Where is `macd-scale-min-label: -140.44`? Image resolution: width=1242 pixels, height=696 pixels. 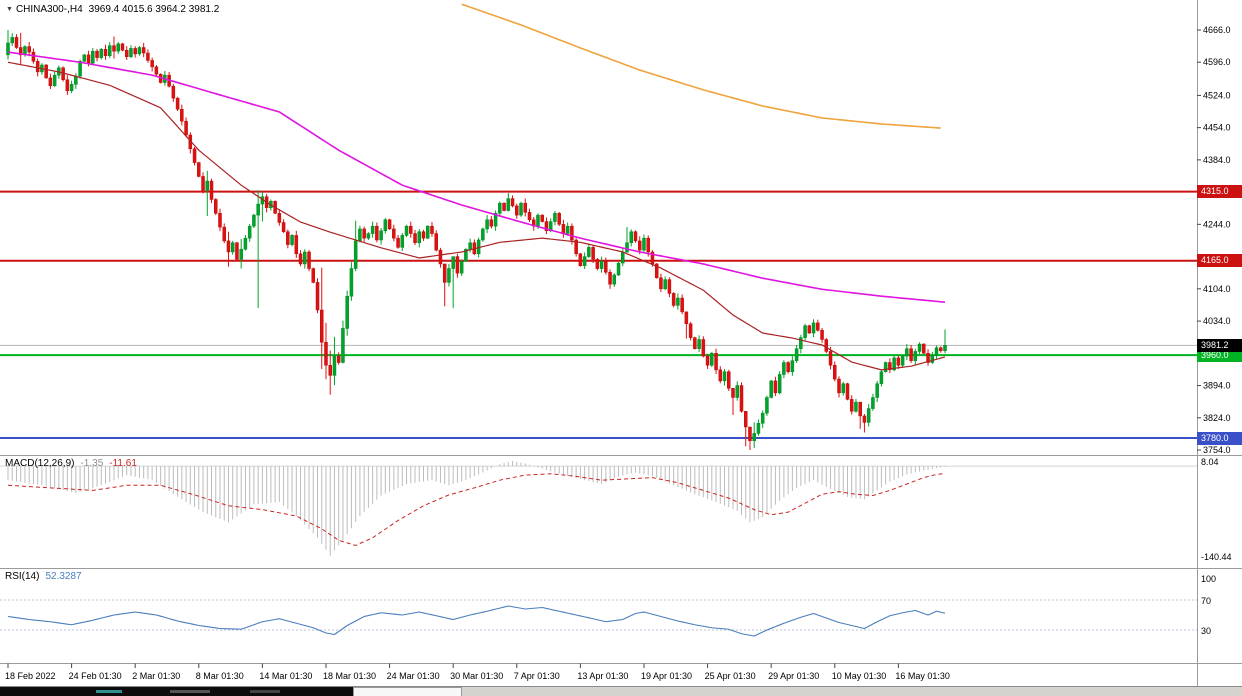
macd-scale-min-label: -140.44 is located at coordinates (1216, 556).